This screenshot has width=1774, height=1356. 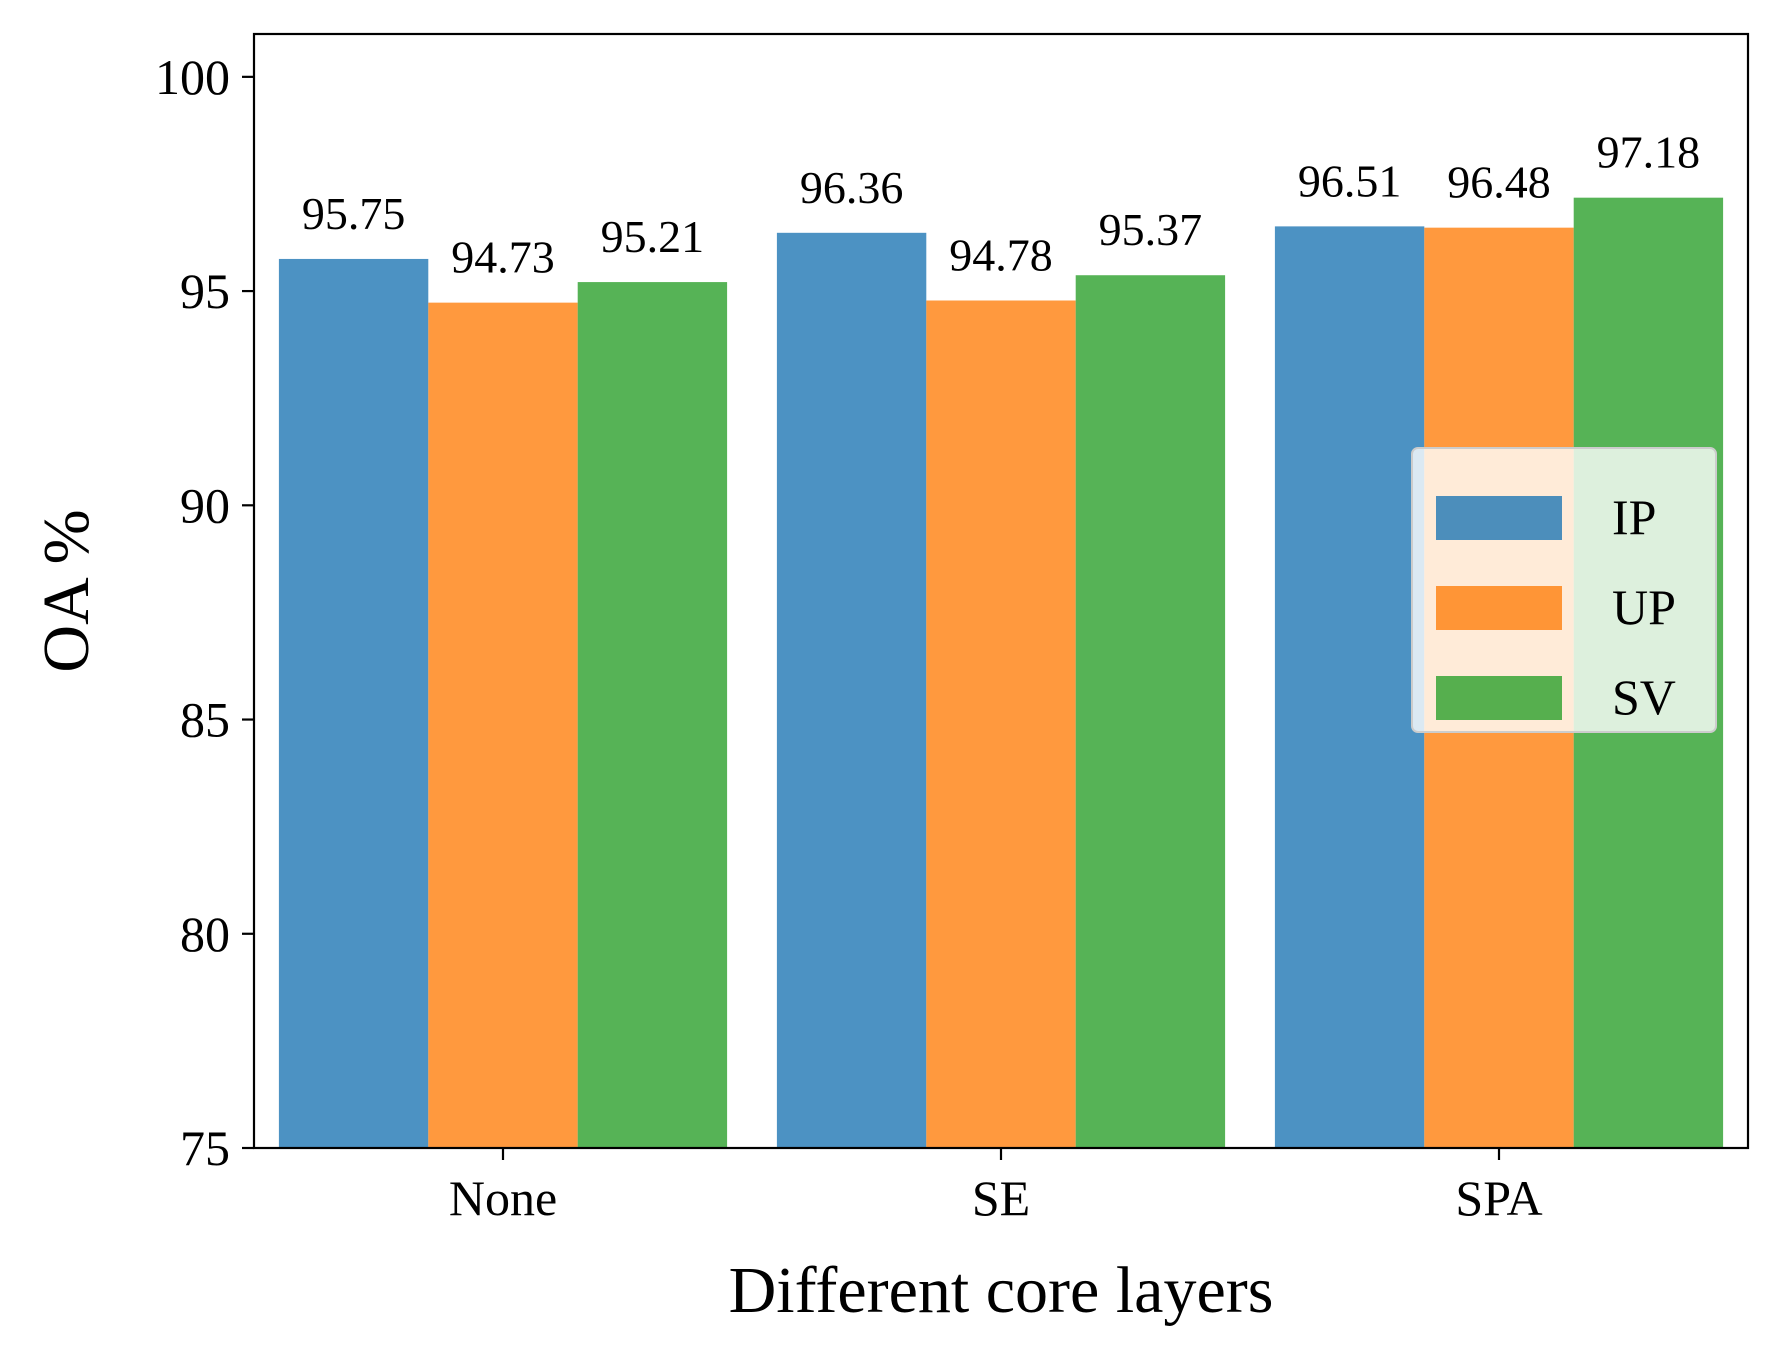 What do you see at coordinates (1151, 229) in the screenshot?
I see `data-label-sv-se: 95.37` at bounding box center [1151, 229].